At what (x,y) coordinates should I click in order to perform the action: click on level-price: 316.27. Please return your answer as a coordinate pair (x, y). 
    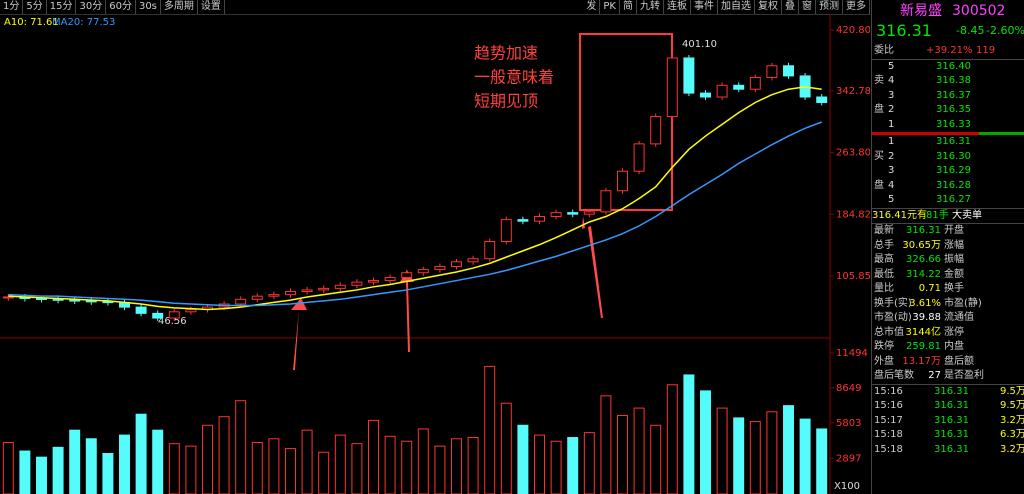
    Looking at the image, I should click on (953, 199).